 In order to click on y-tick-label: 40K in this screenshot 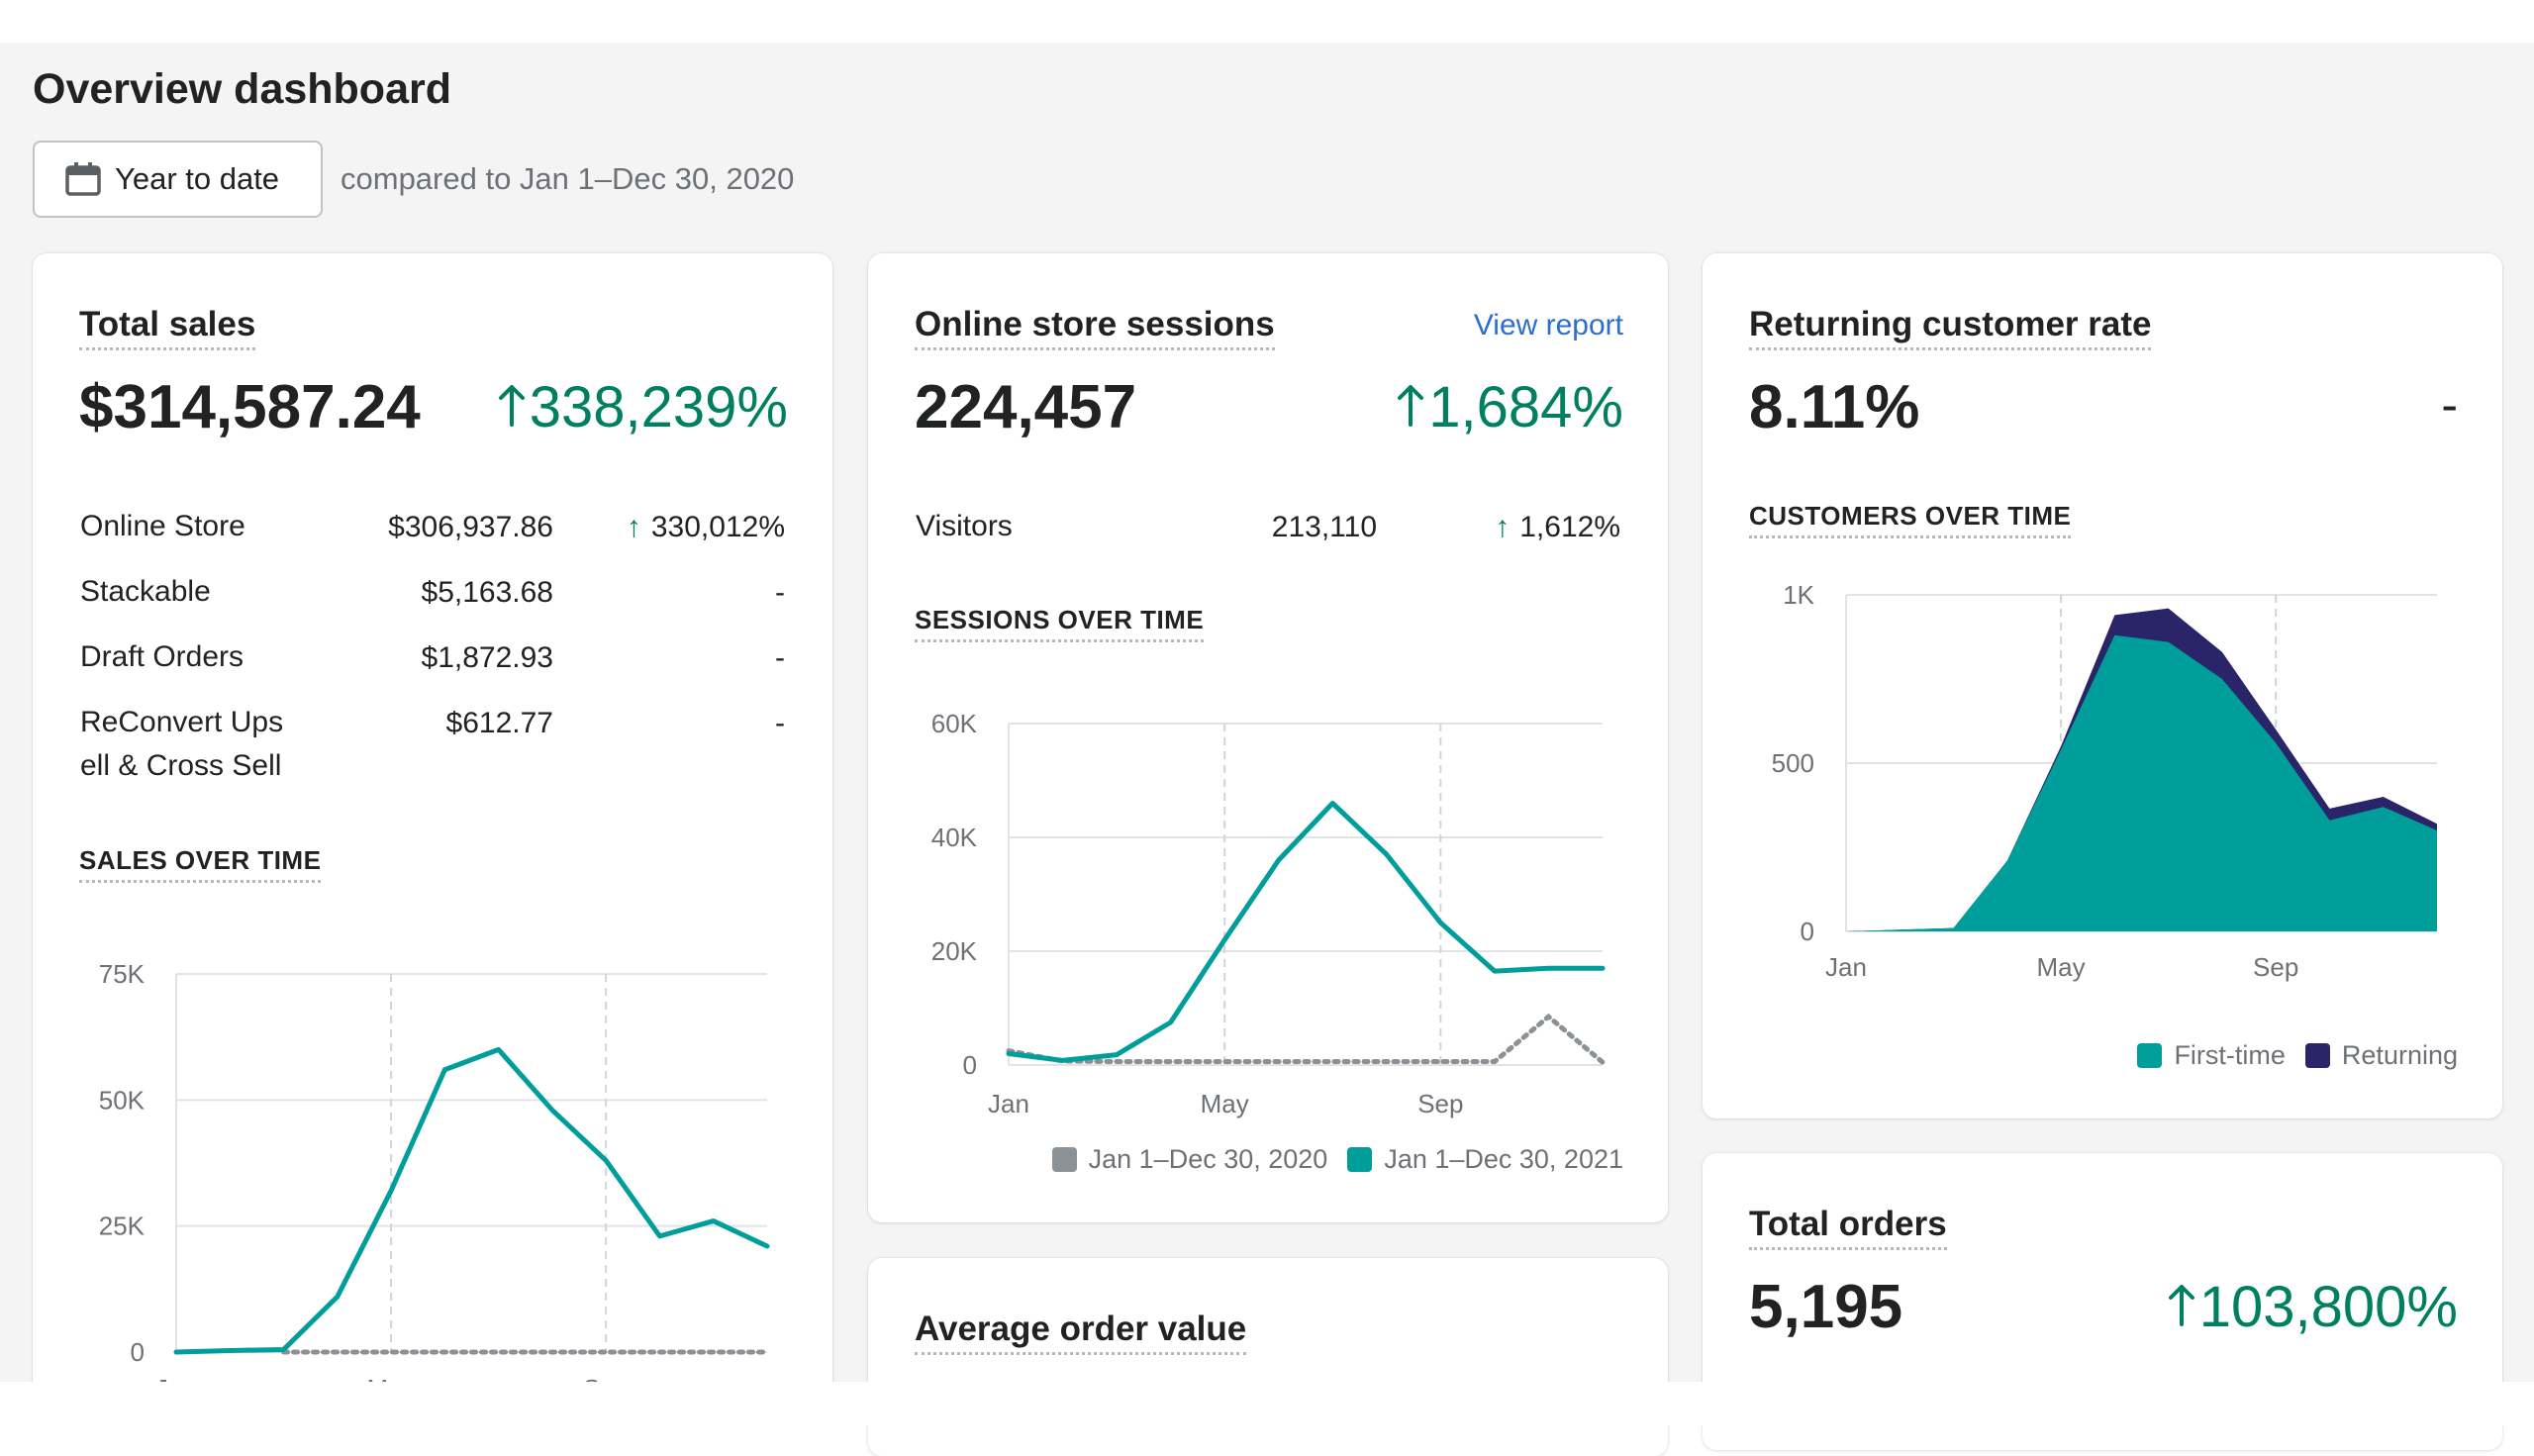, I will do `click(954, 837)`.